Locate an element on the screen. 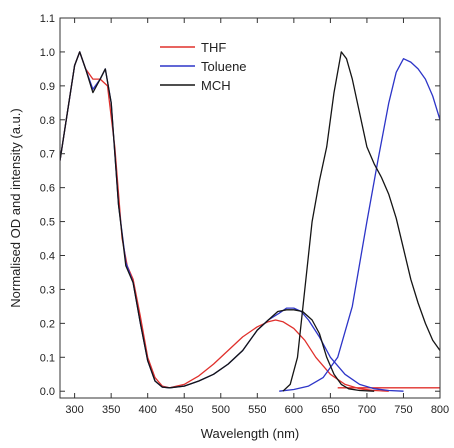 This screenshot has height=448, width=454. y-tick-label: 0.1 is located at coordinates (47, 358).